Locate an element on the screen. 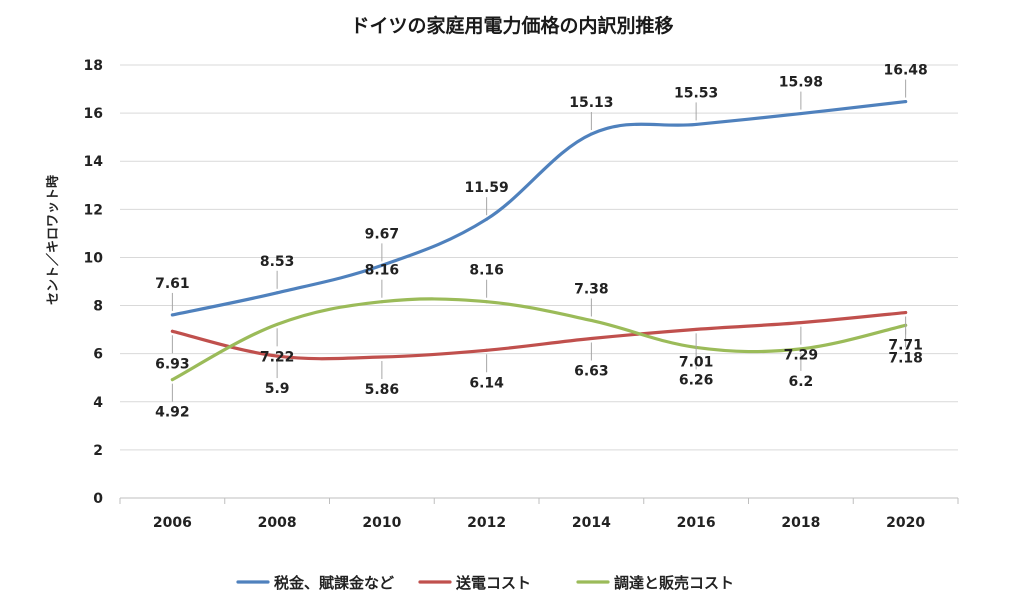  y-tick-label: 14 is located at coordinates (94, 162).